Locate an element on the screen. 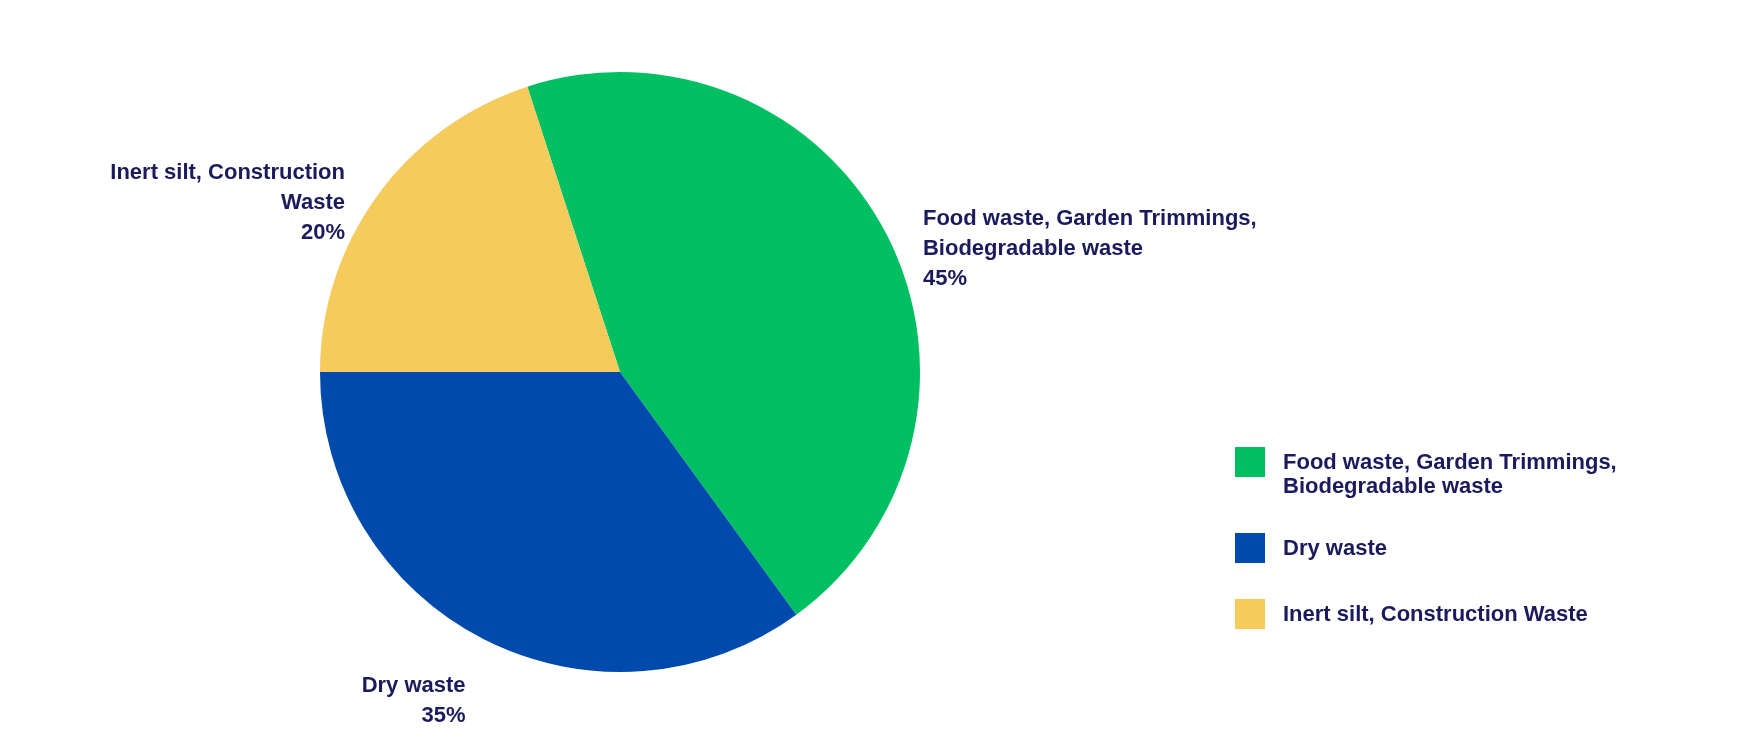 This screenshot has width=1742, height=745. legend-label: Inert silt, Construction Waste is located at coordinates (1435, 613).